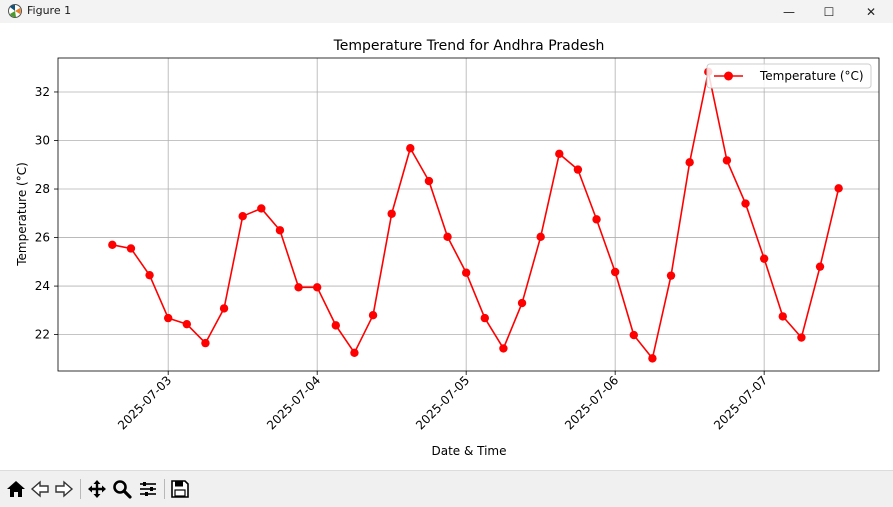 This screenshot has width=893, height=507. What do you see at coordinates (49, 10) in the screenshot?
I see `window-title: Figure 1` at bounding box center [49, 10].